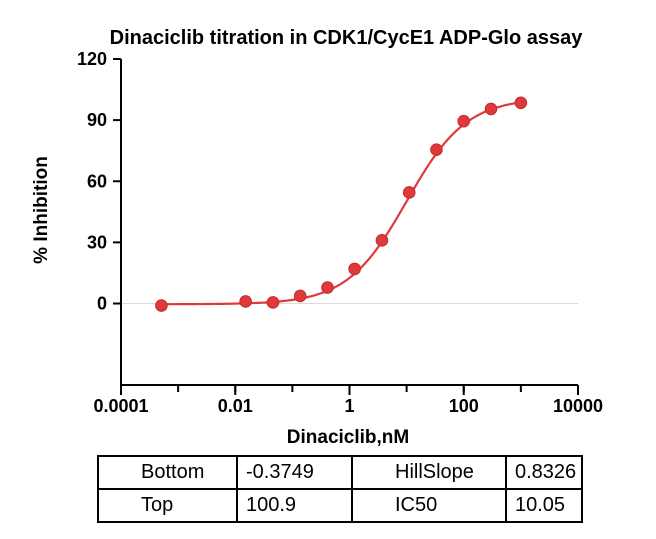  What do you see at coordinates (294, 505) in the screenshot?
I see `param-value-top: 100.9` at bounding box center [294, 505].